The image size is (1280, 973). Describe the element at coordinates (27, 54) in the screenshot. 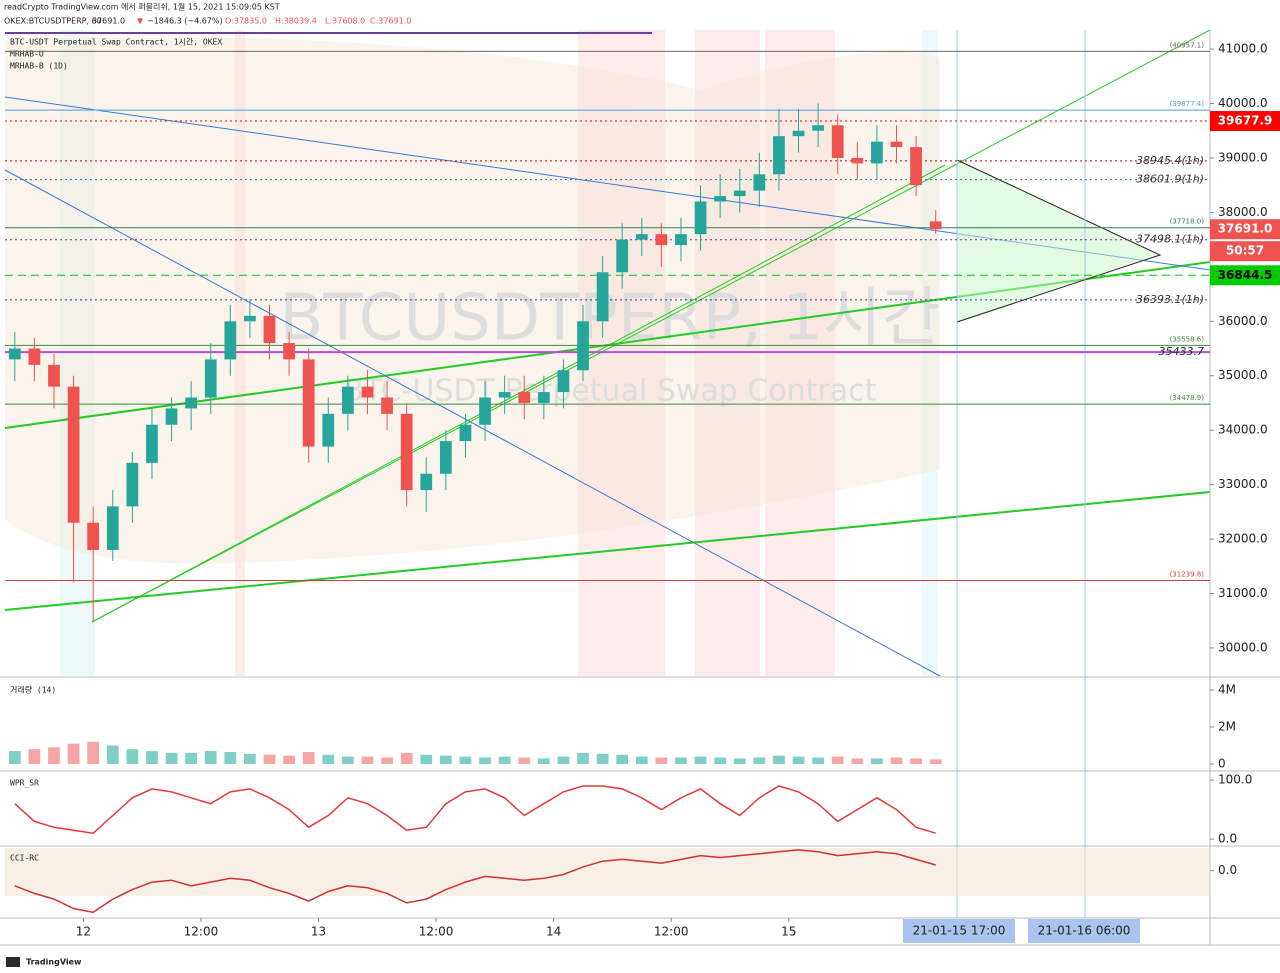

I see `legend-entry: MRHAB-U` at that location.